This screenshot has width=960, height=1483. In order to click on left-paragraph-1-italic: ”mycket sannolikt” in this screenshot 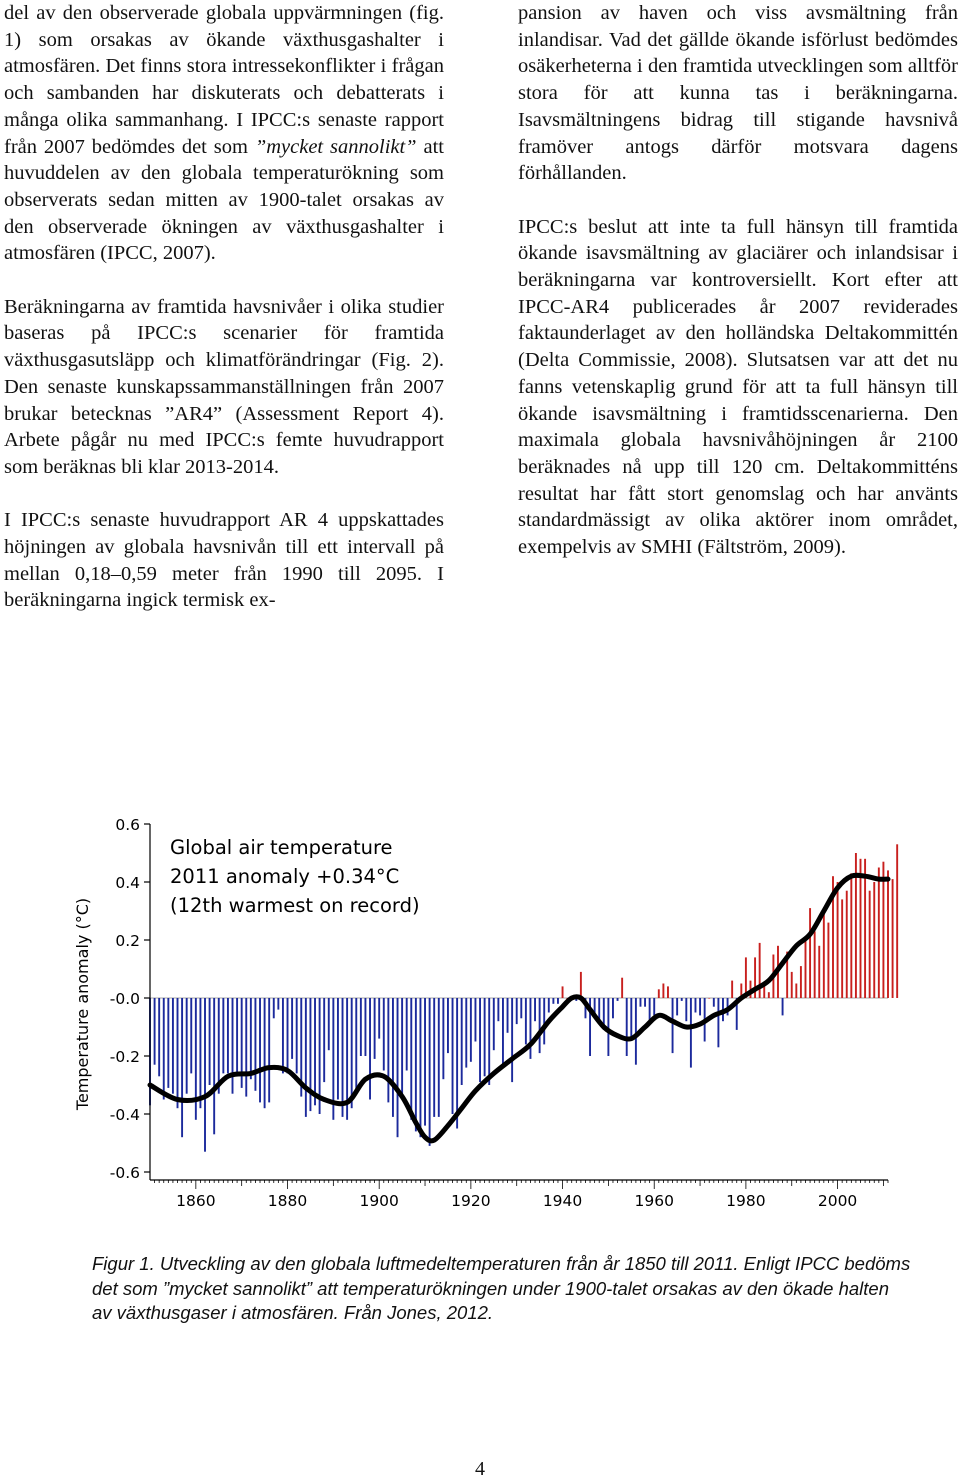, I will do `click(335, 146)`.